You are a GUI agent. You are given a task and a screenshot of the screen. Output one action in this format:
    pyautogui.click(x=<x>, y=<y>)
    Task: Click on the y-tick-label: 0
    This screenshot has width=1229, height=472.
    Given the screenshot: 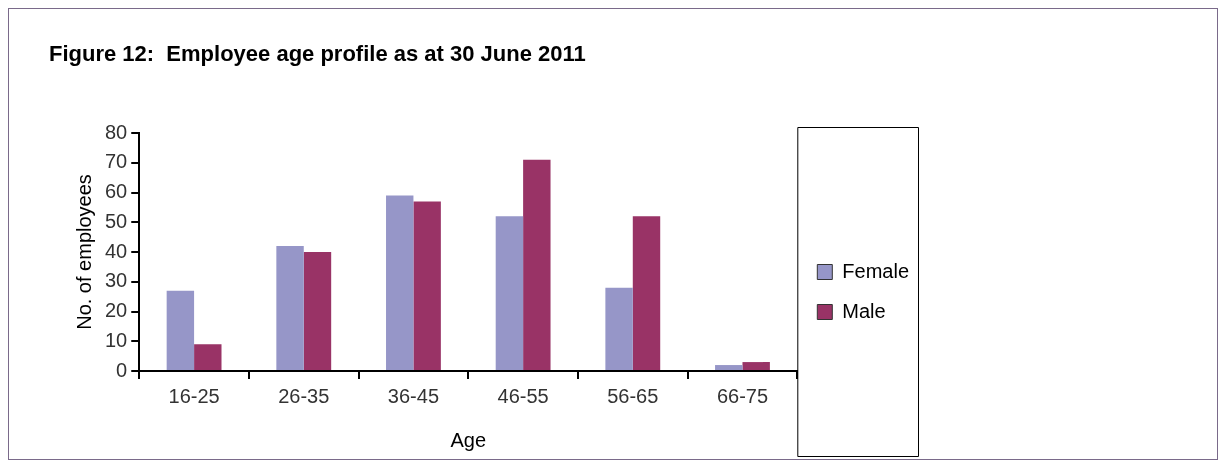 What is the action you would take?
    pyautogui.click(x=122, y=369)
    